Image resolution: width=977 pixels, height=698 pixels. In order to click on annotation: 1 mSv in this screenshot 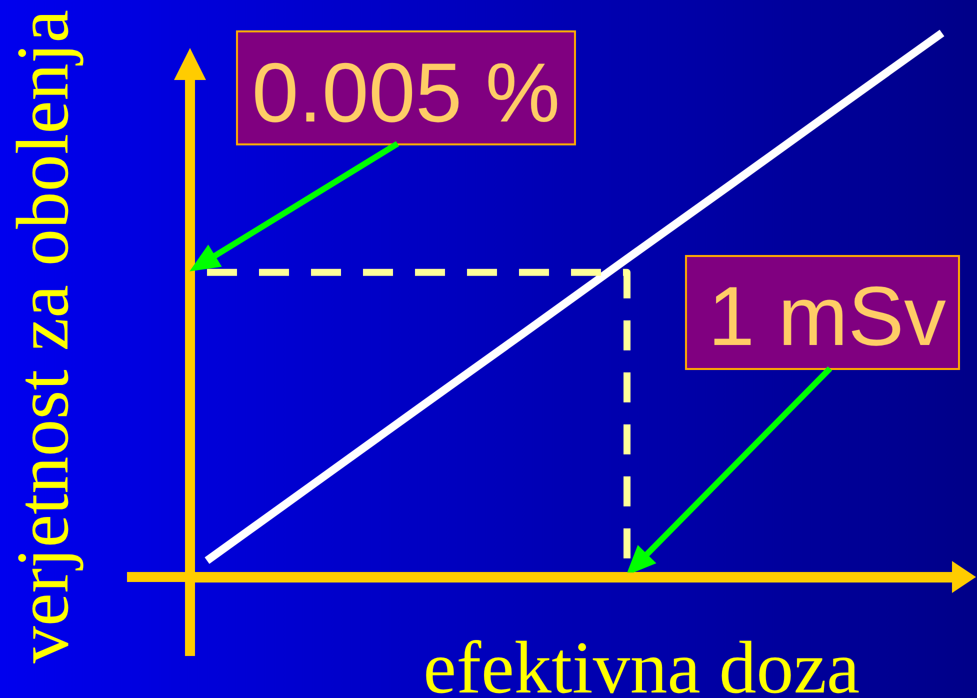, I will do `click(827, 316)`.